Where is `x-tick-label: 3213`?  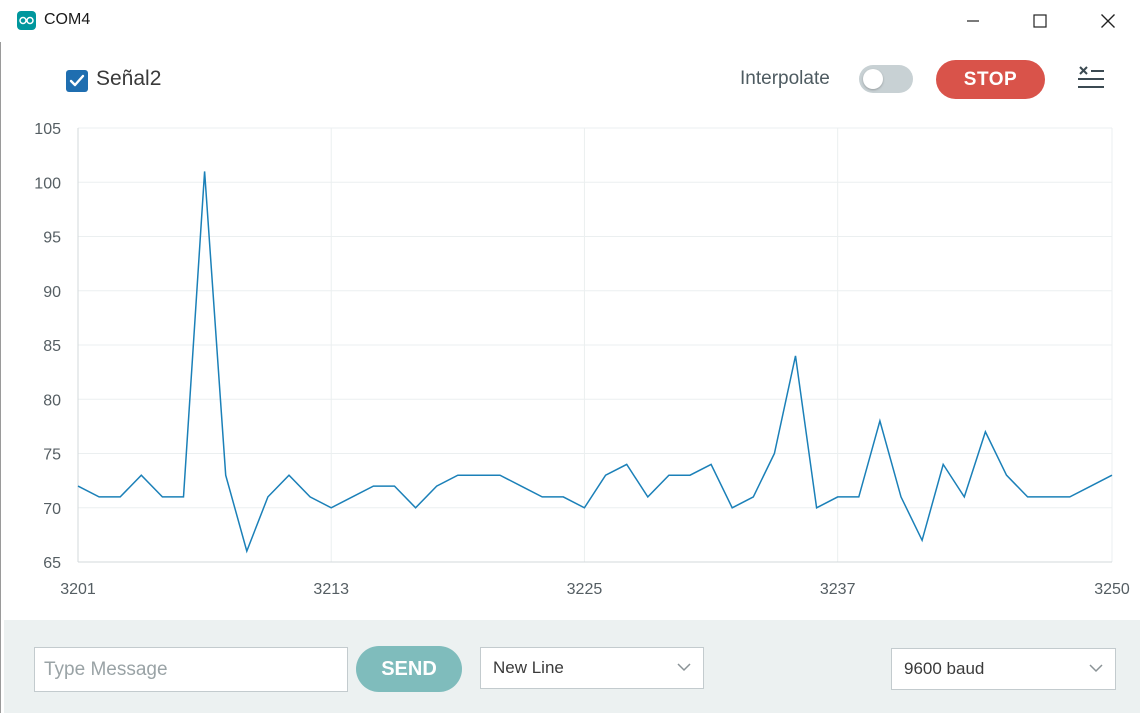 x-tick-label: 3213 is located at coordinates (331, 589).